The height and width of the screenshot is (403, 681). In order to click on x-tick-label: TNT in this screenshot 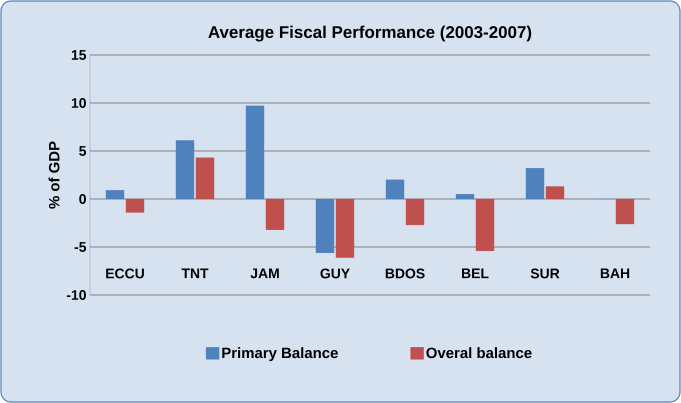, I will do `click(195, 273)`.